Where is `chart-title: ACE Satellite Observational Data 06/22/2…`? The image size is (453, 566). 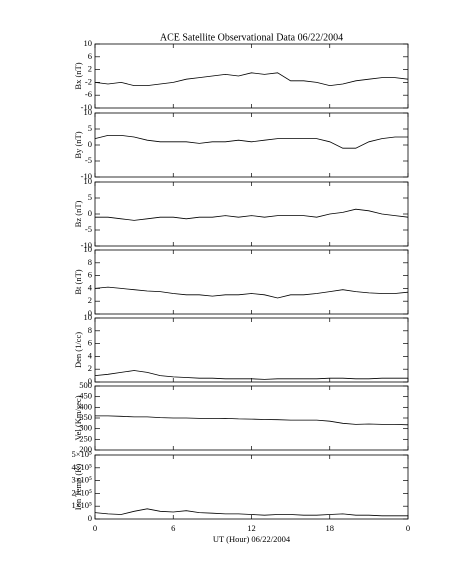 chart-title: ACE Satellite Observational Data 06/22/2… is located at coordinates (251, 37).